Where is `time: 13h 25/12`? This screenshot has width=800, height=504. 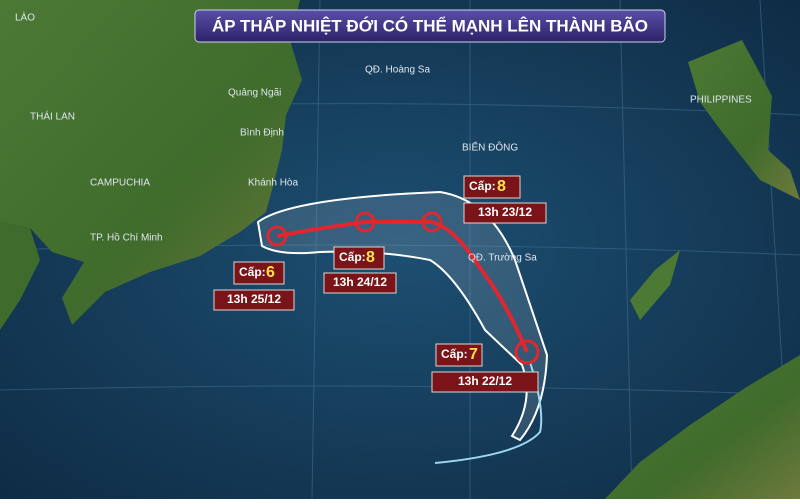 time: 13h 25/12 is located at coordinates (254, 299).